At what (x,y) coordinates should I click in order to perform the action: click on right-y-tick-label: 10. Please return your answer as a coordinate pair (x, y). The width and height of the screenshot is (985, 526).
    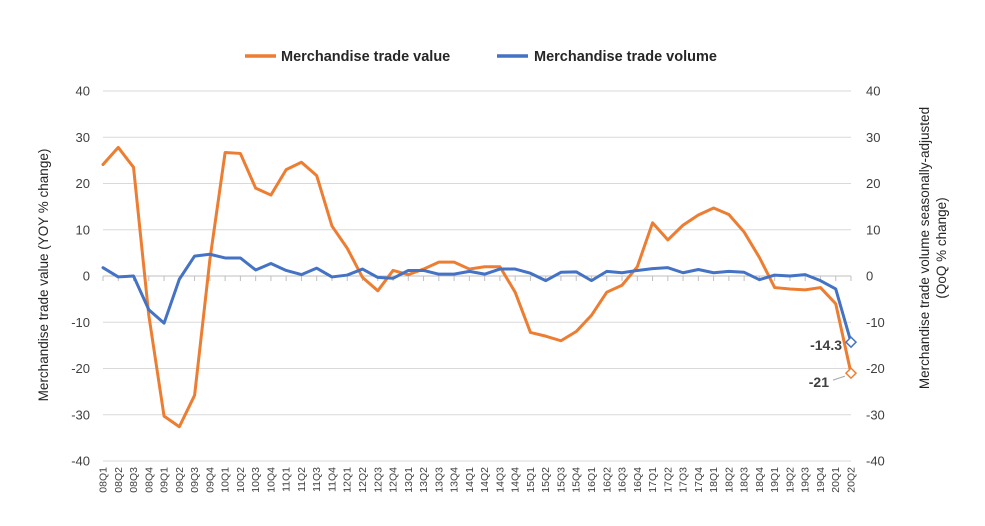
    Looking at the image, I should click on (873, 229).